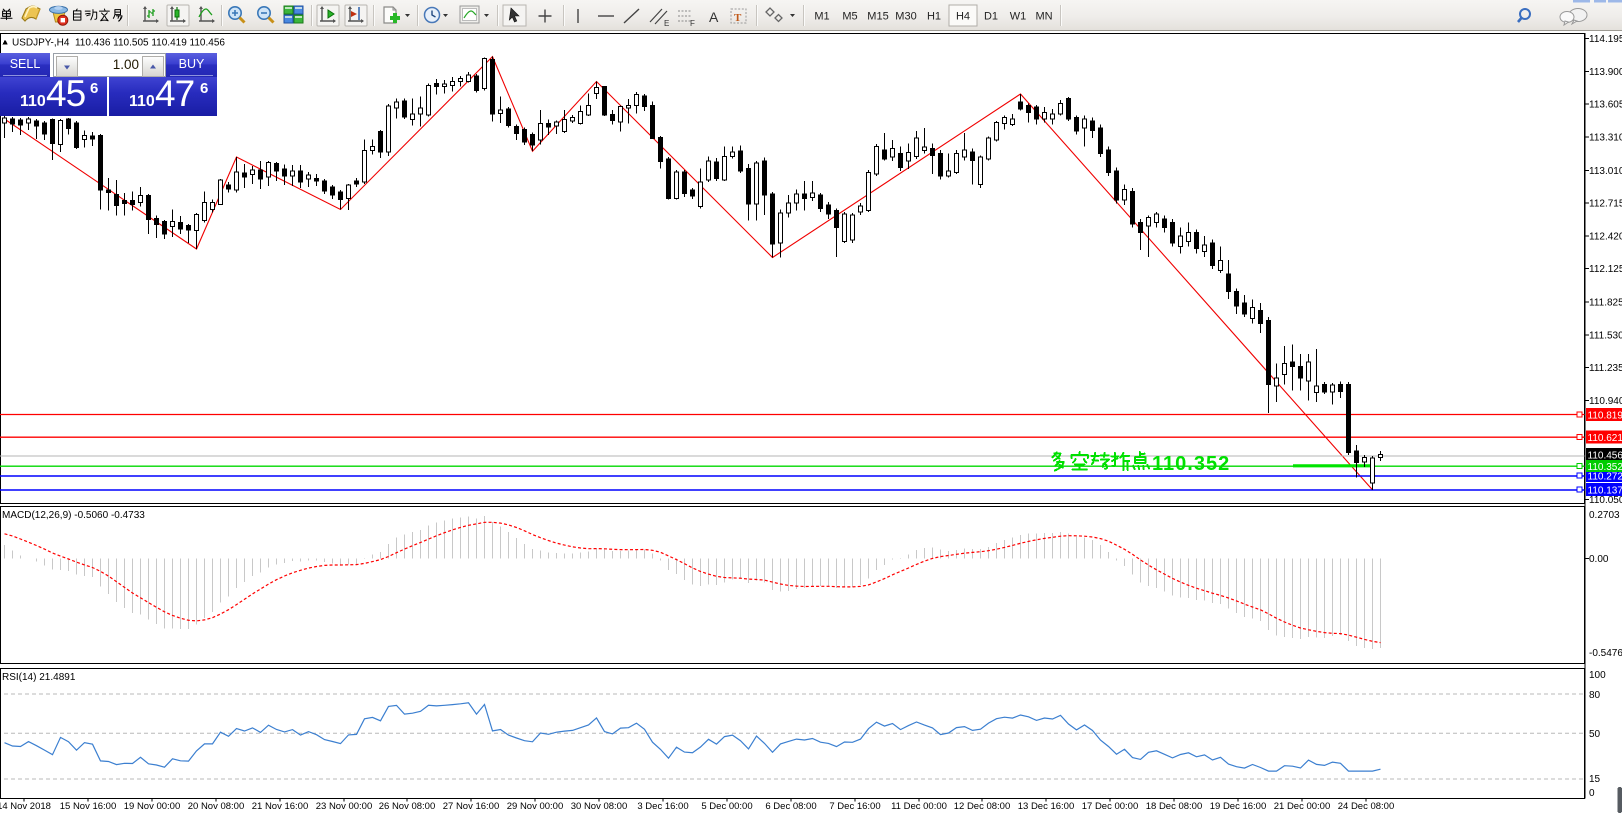  I want to click on svg-text: 15 Nov 16:00, so click(88, 806).